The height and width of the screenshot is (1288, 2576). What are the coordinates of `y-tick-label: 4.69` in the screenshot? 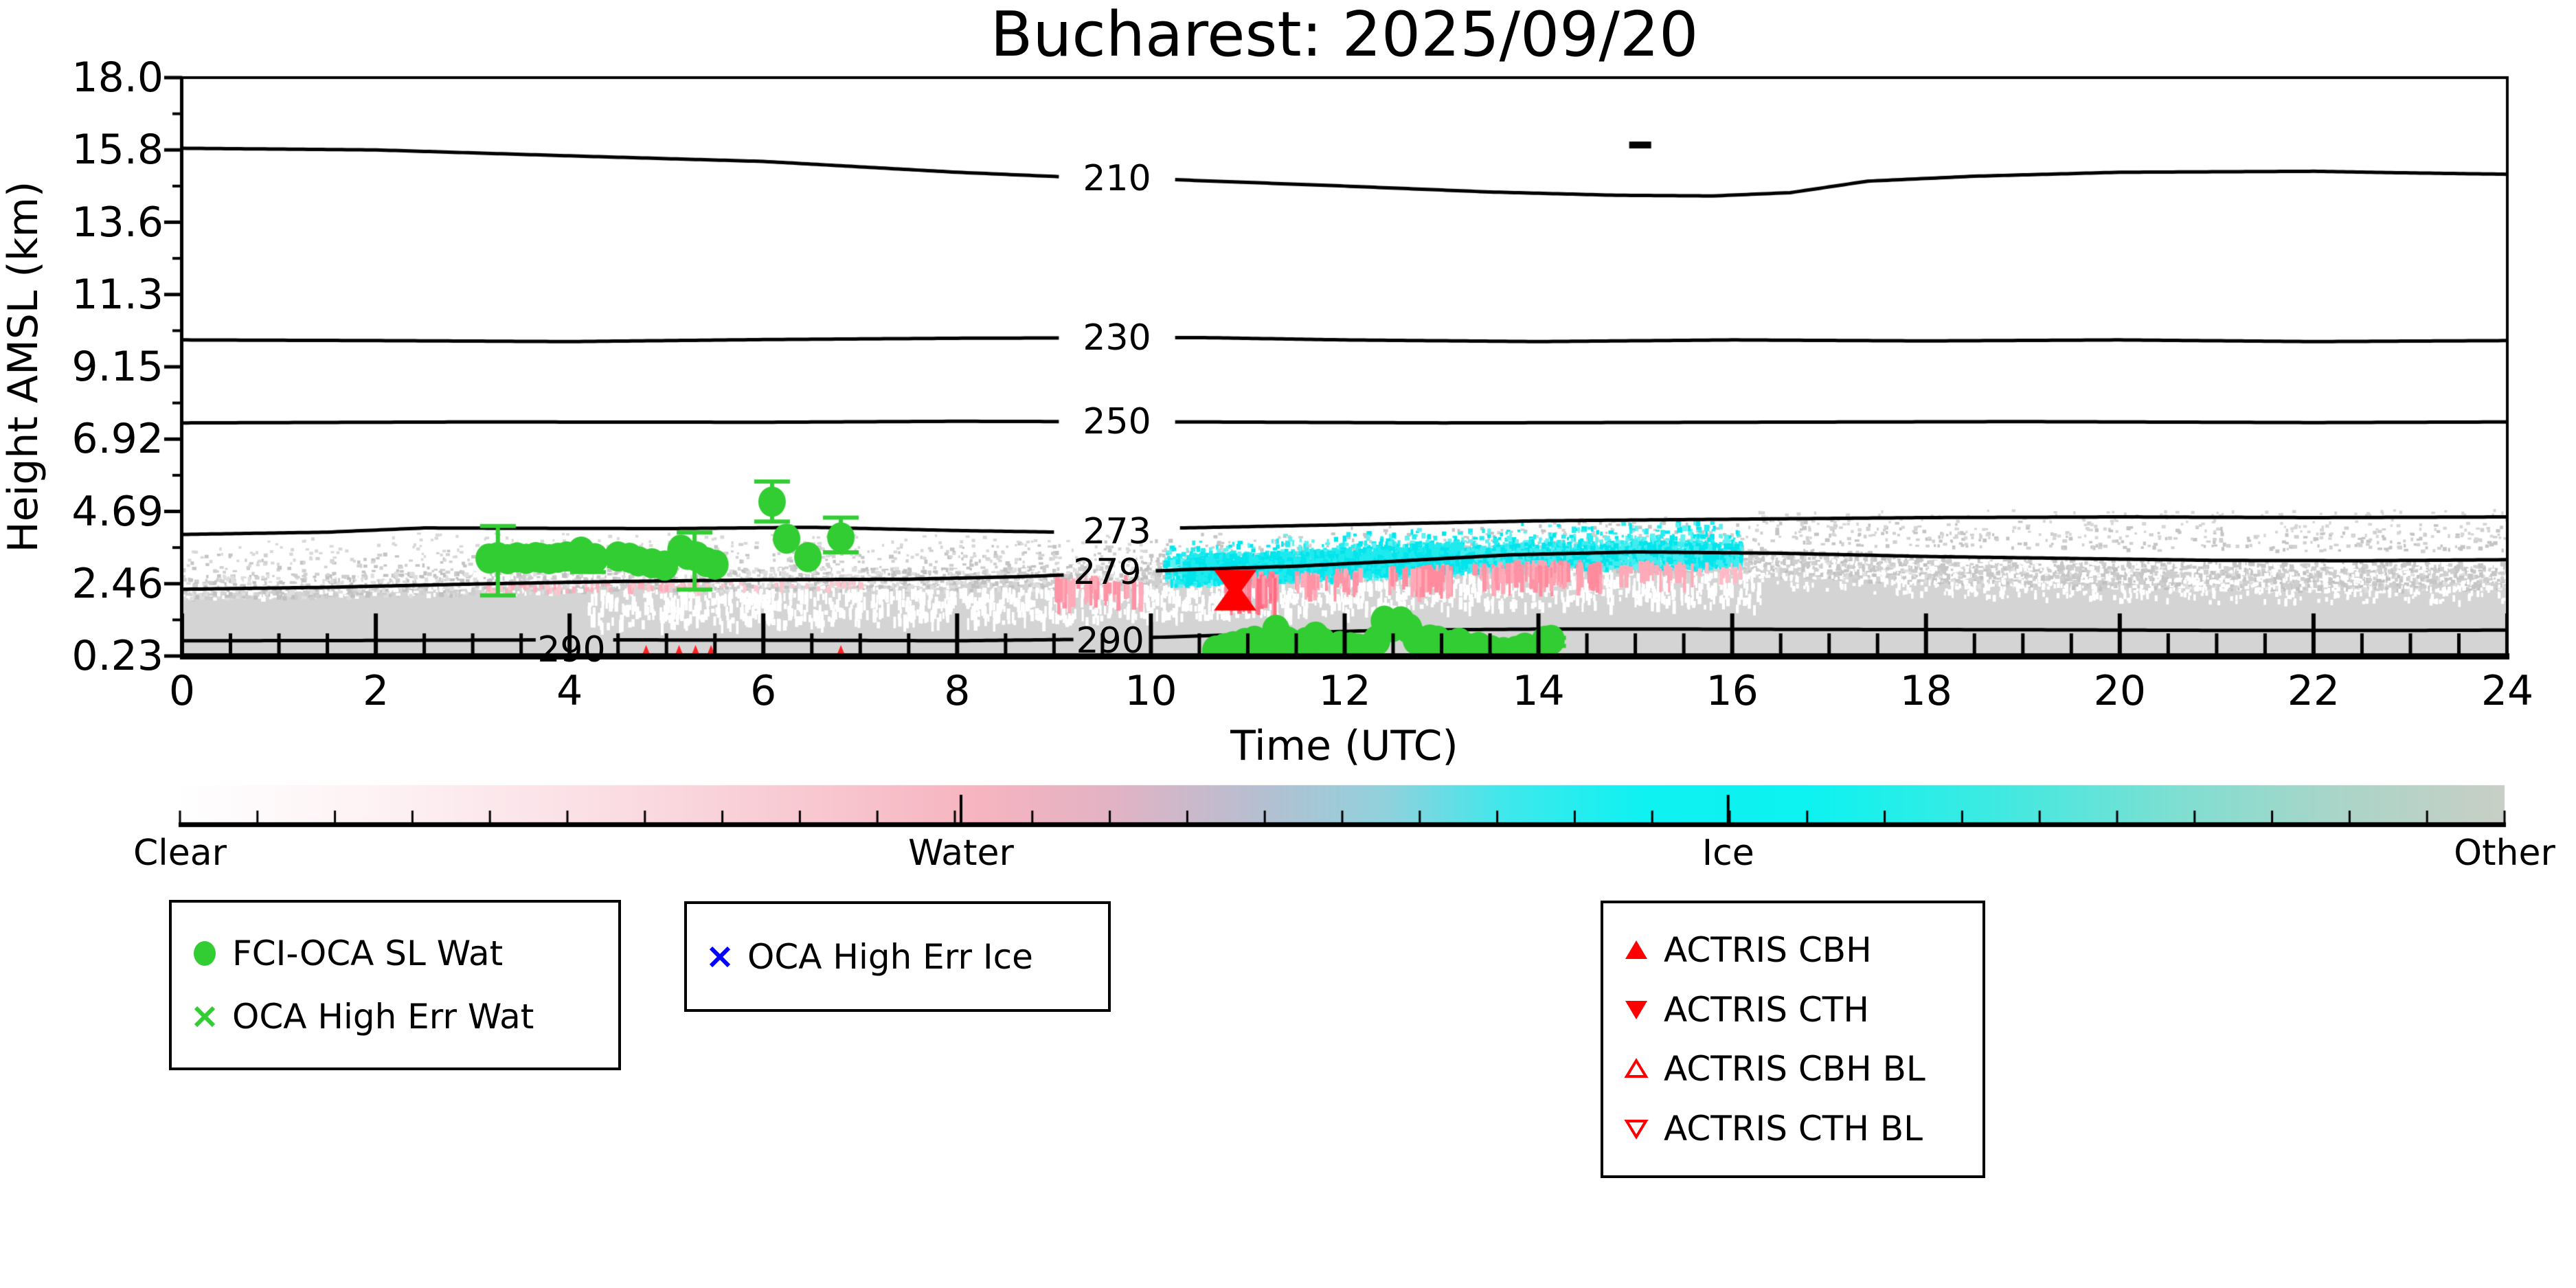 It's located at (117, 511).